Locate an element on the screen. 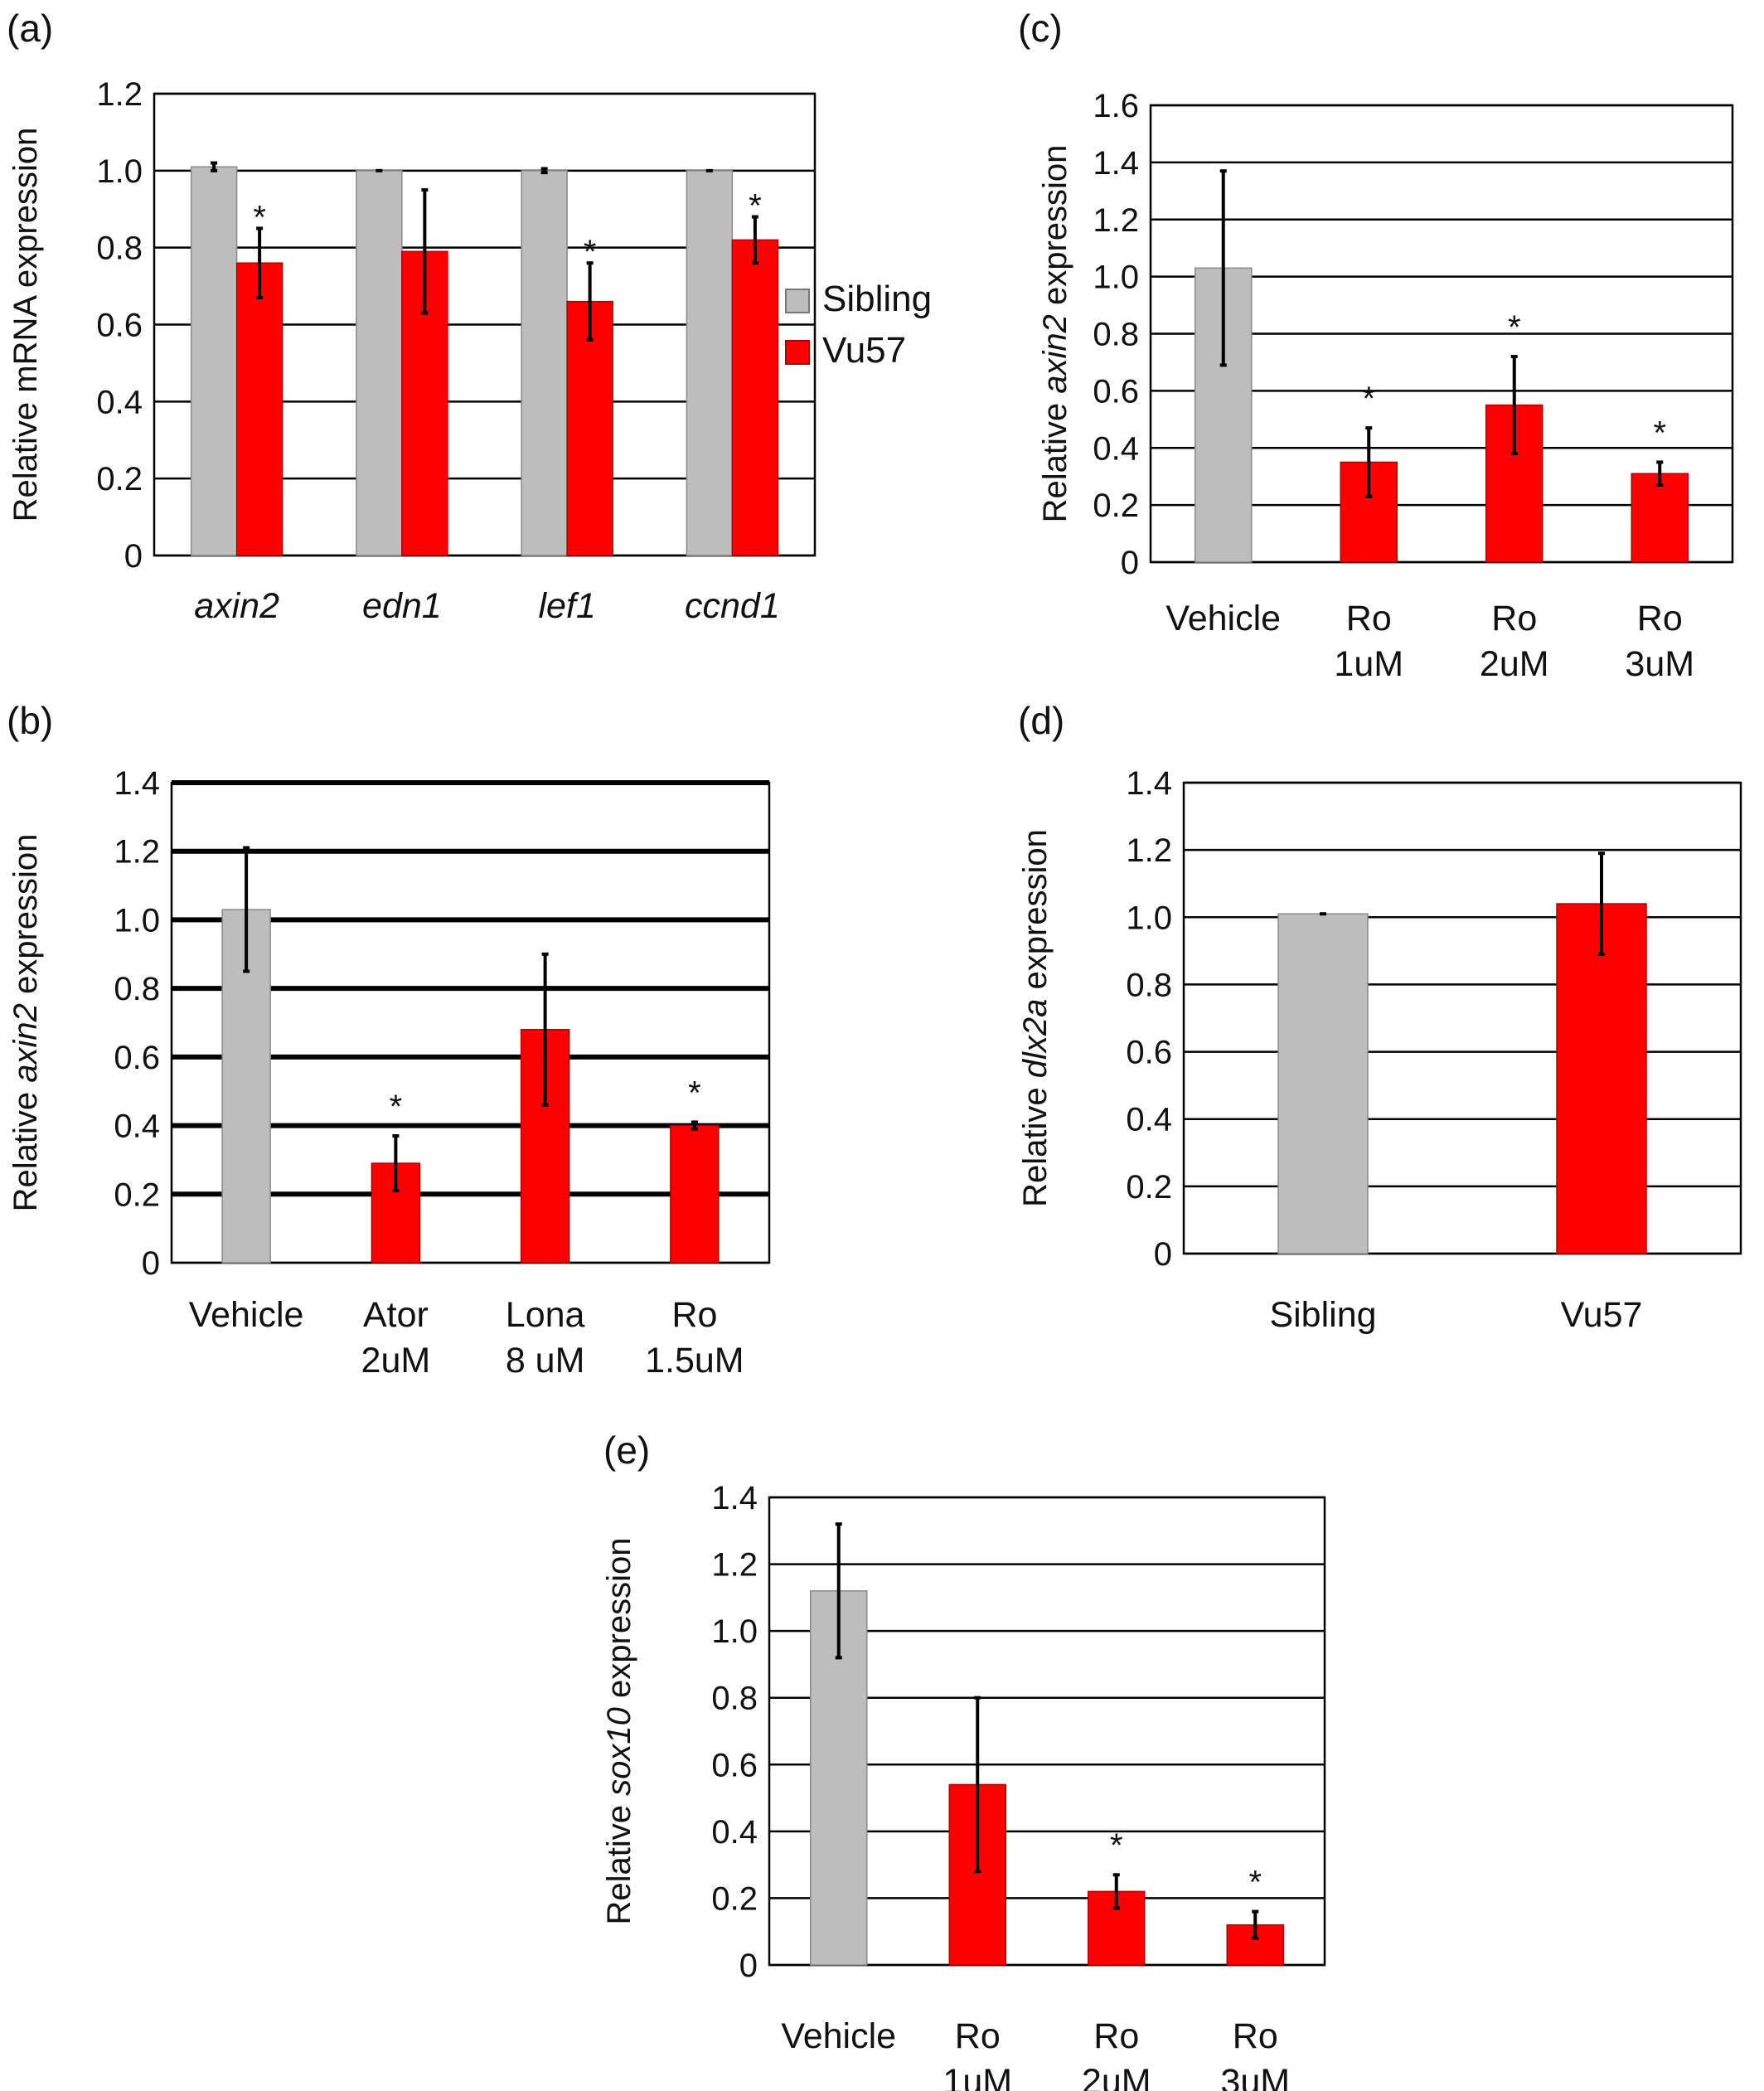 Image resolution: width=1764 pixels, height=2091 pixels. panel-label: (c) is located at coordinates (1040, 29).